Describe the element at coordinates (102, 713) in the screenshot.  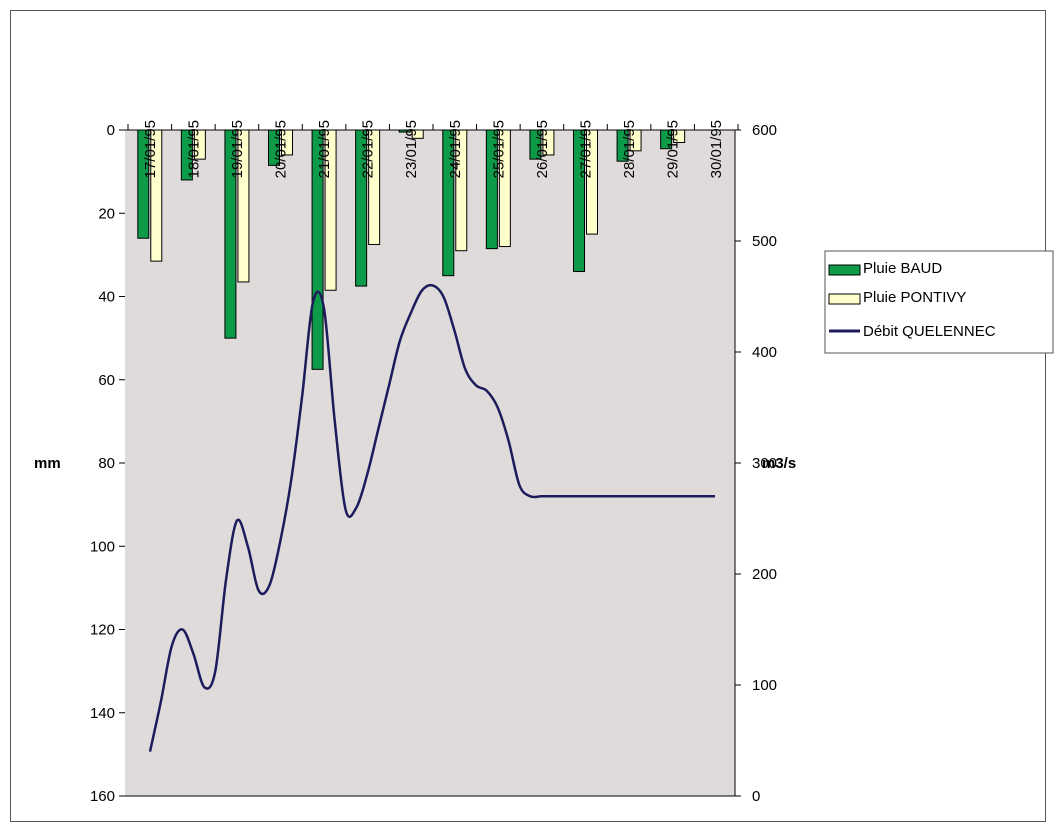
I see `left-tick-label-7: 140` at that location.